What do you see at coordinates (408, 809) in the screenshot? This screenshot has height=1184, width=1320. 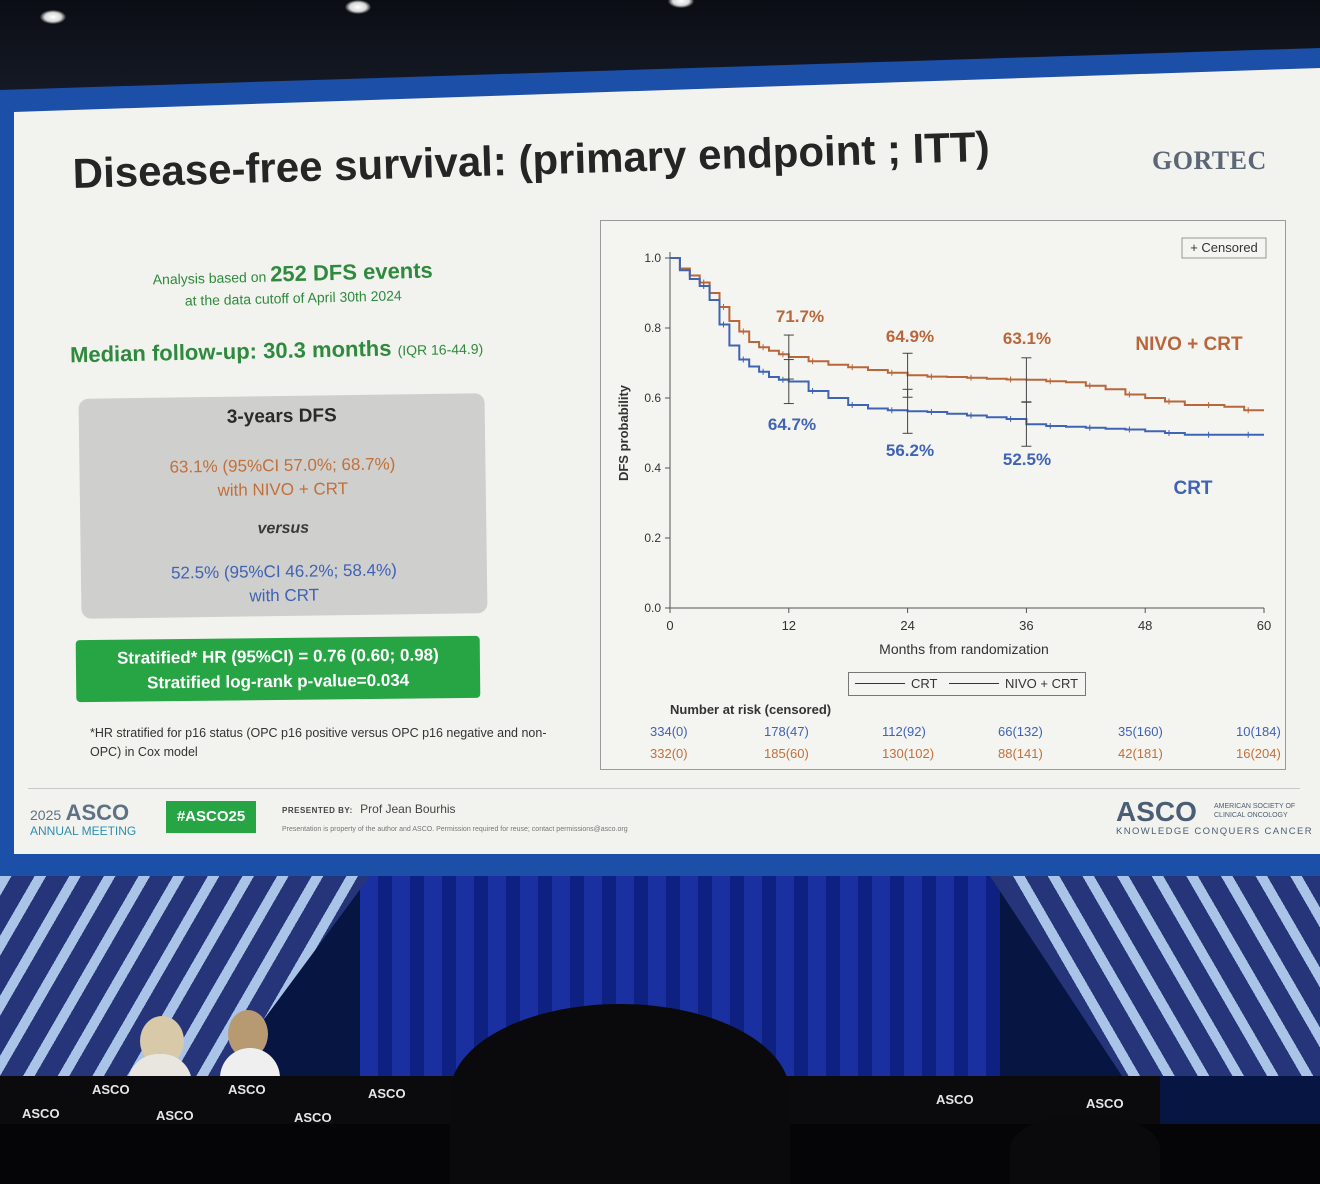 I see `presenter-name: Prof Jean Bourhis` at bounding box center [408, 809].